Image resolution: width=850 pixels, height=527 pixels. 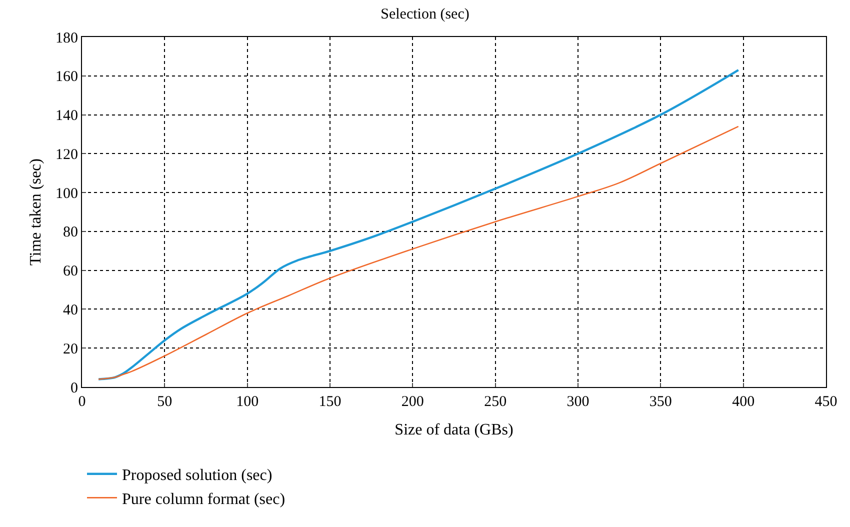 I want to click on chart-title: Selection (sec), so click(x=425, y=14).